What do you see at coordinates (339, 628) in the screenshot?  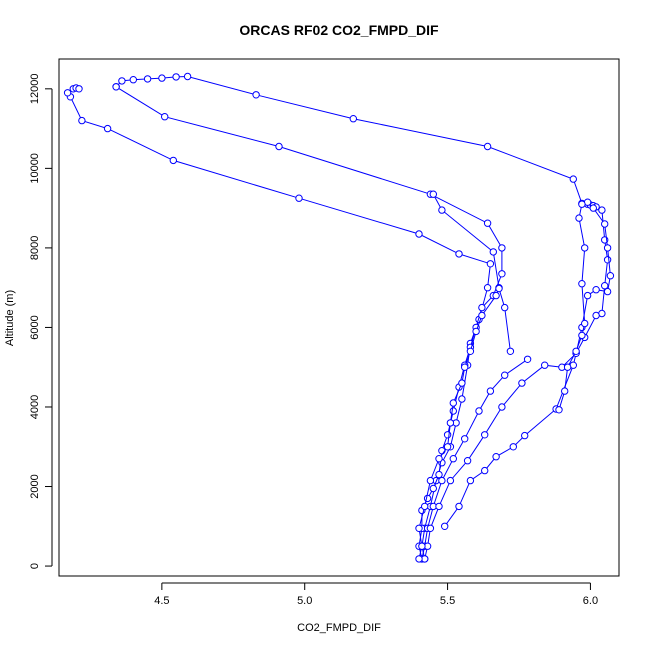 I see `x-axis-label: CO2_FMPD_DIF` at bounding box center [339, 628].